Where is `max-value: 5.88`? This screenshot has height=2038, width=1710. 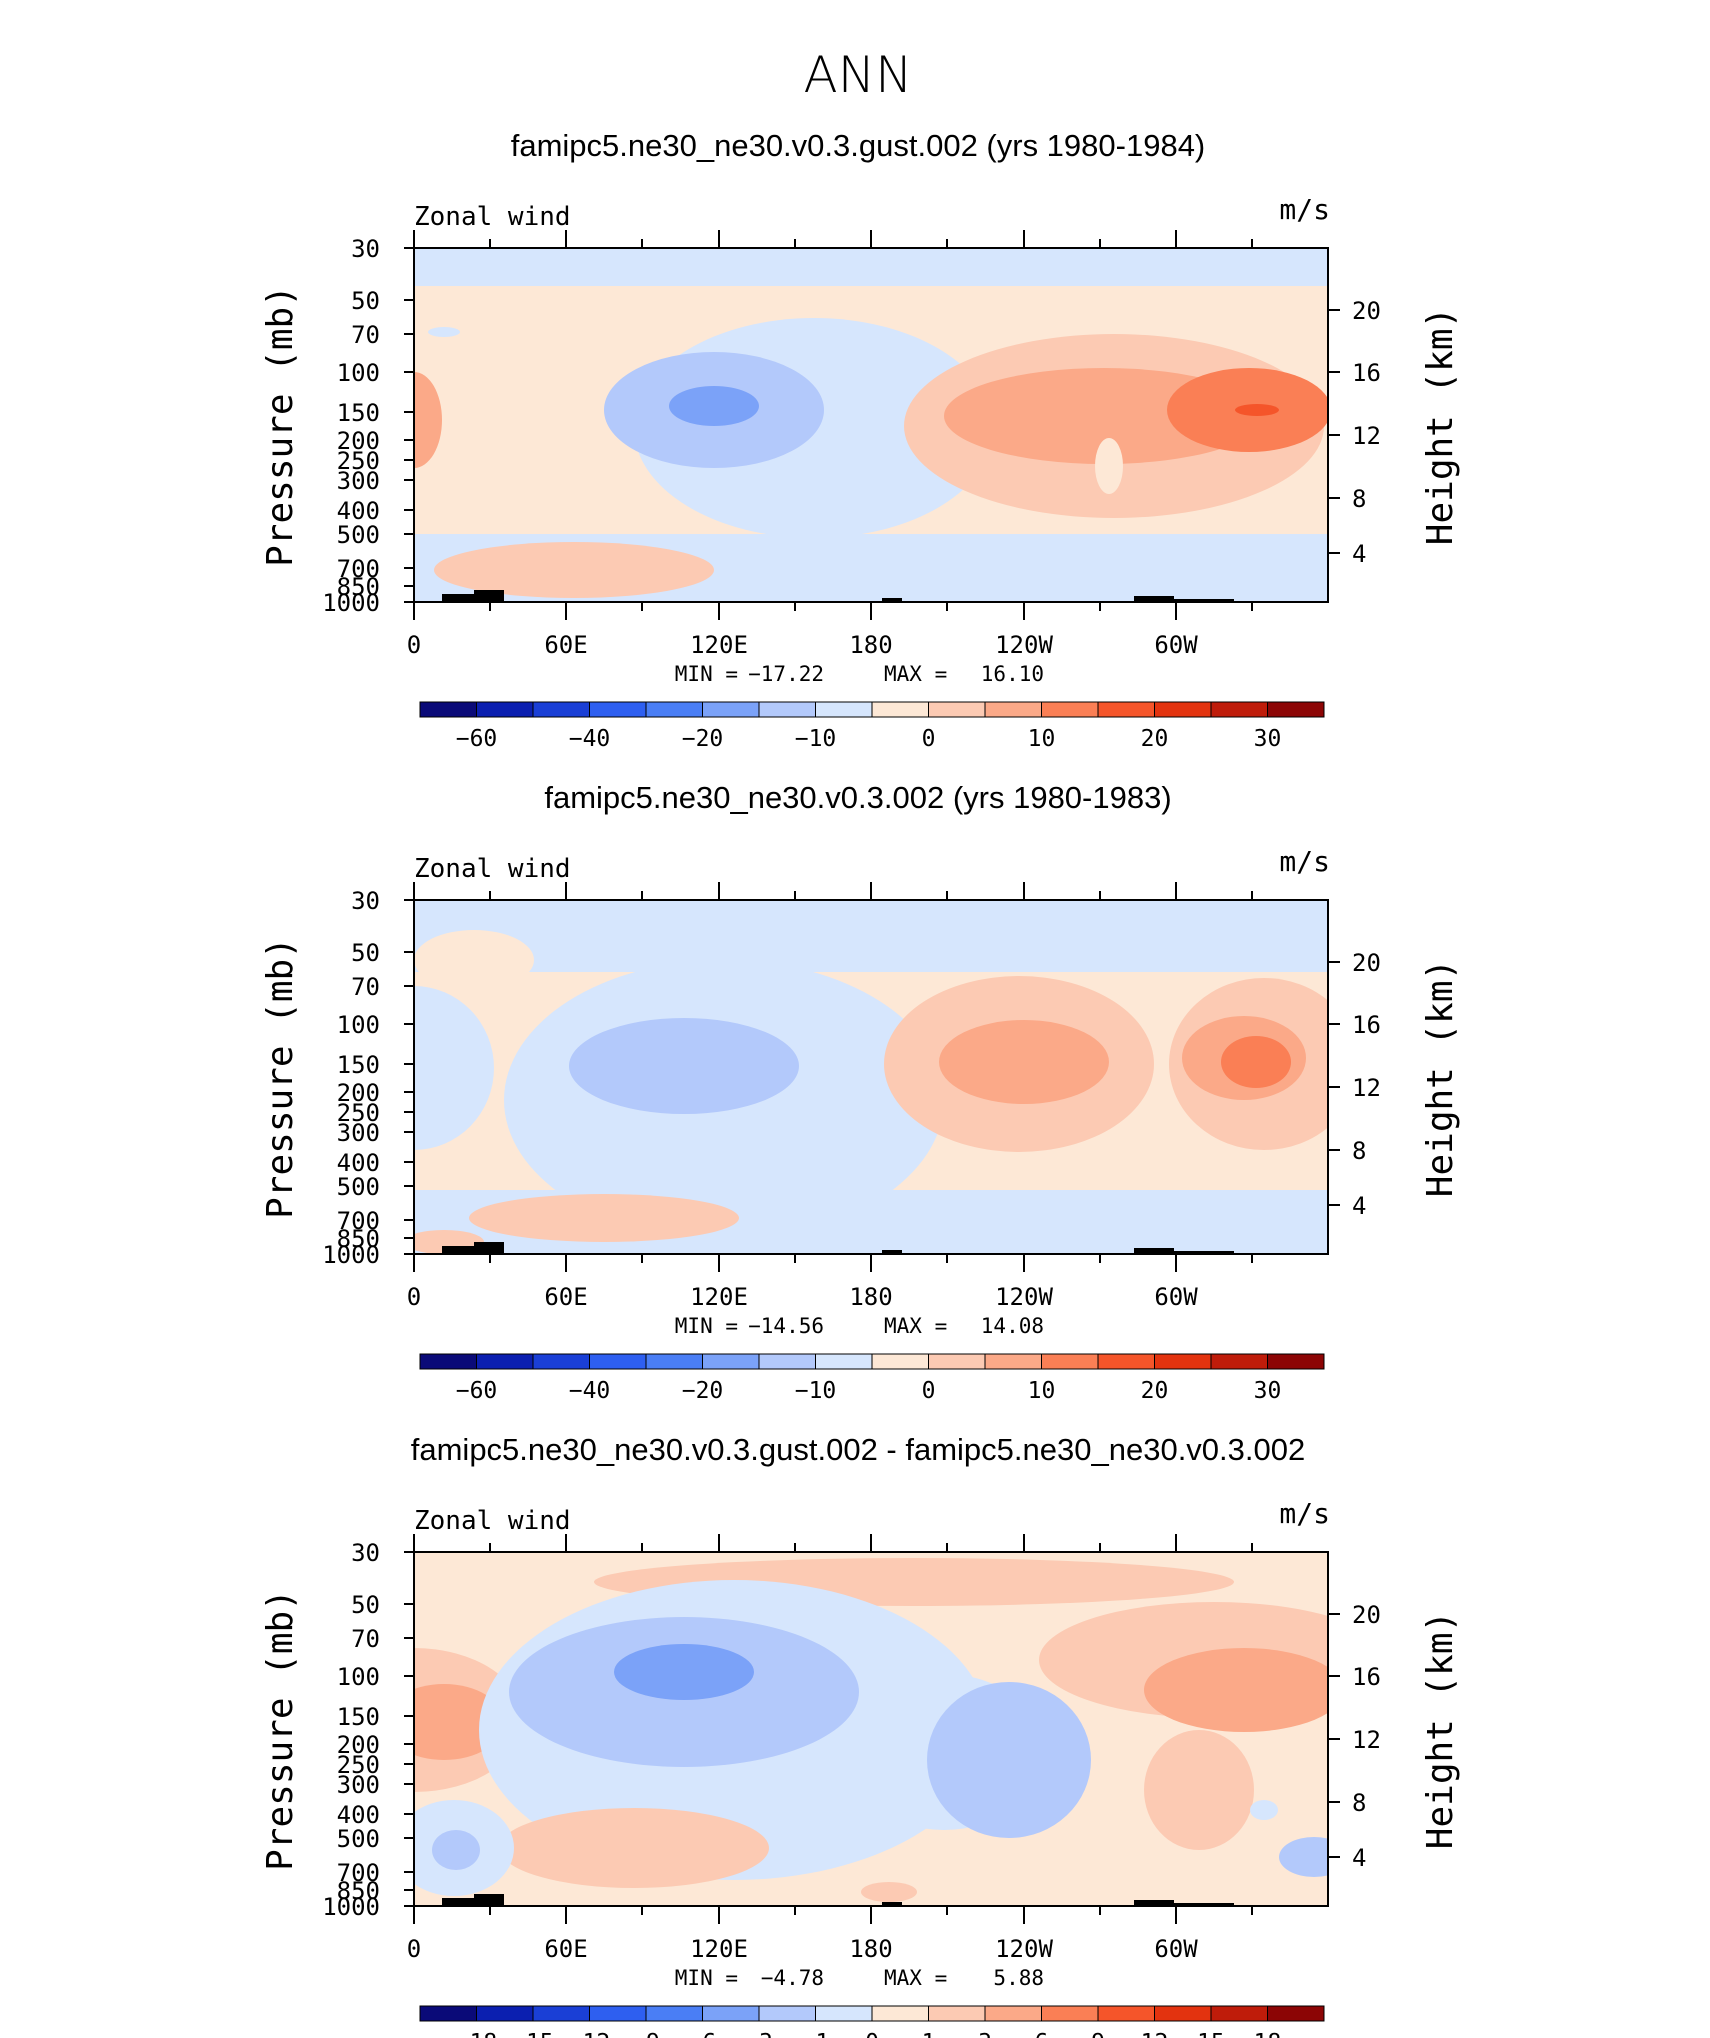 max-value: 5.88 is located at coordinates (1018, 1978).